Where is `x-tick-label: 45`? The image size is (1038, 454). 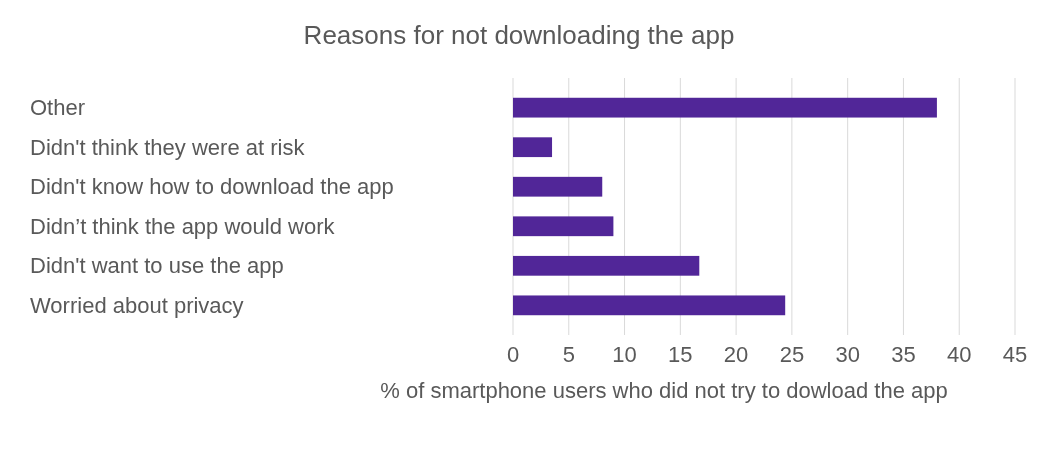
x-tick-label: 45 is located at coordinates (1015, 354).